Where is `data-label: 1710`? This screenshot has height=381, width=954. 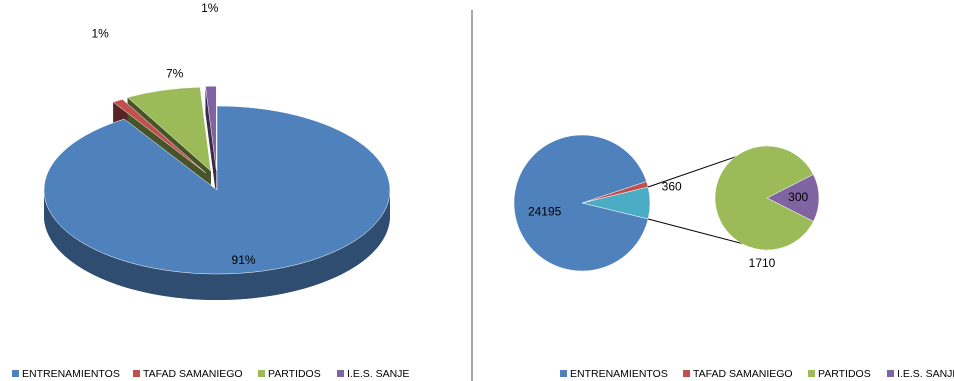 data-label: 1710 is located at coordinates (762, 263).